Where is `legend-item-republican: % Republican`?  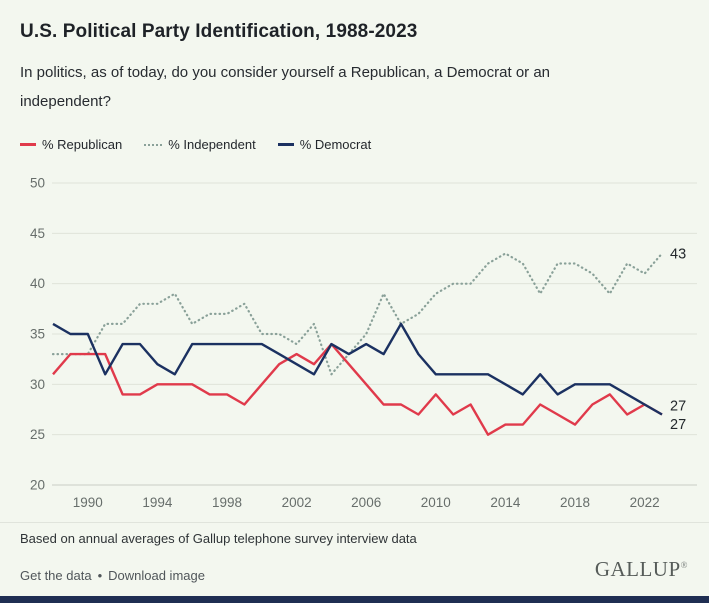
legend-item-republican: % Republican is located at coordinates (71, 144).